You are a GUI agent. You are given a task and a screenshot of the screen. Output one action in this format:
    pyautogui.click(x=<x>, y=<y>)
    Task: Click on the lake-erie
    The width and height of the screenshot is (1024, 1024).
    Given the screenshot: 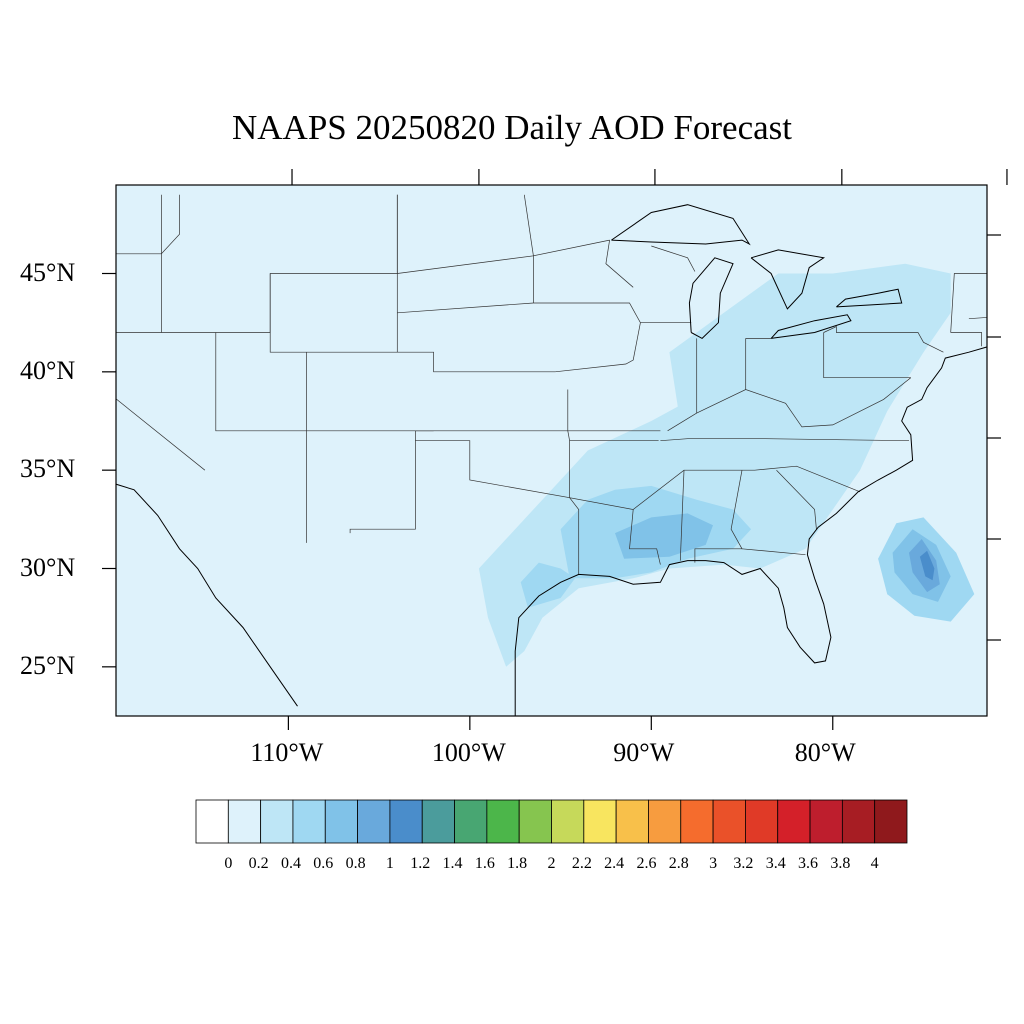 What is the action you would take?
    pyautogui.click(x=811, y=326)
    